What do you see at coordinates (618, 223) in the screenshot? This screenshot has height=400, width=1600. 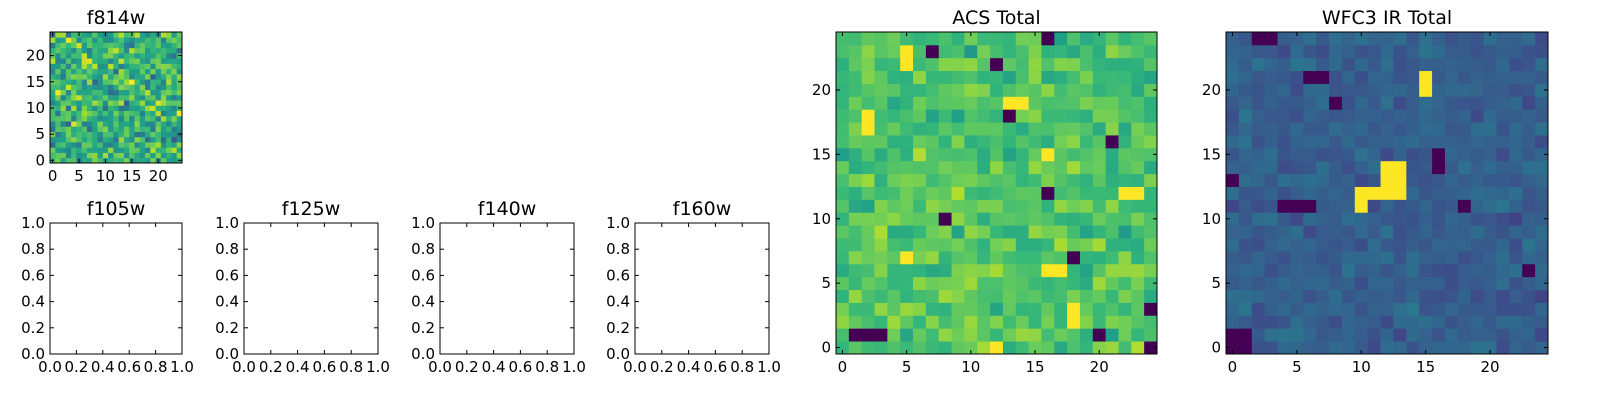 I see `y-tick-label: 1.0` at bounding box center [618, 223].